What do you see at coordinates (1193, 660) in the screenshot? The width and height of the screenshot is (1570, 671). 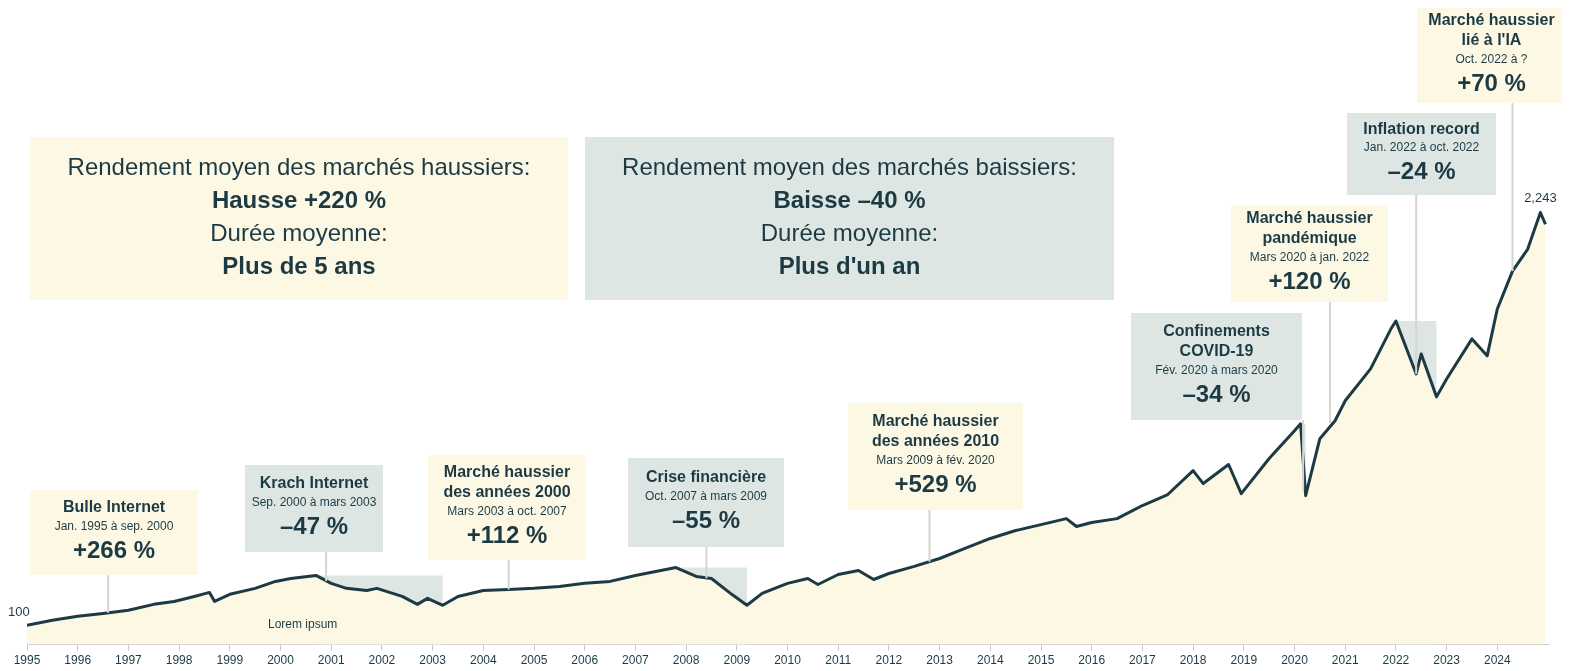 I see `x-tick-label: 2018` at bounding box center [1193, 660].